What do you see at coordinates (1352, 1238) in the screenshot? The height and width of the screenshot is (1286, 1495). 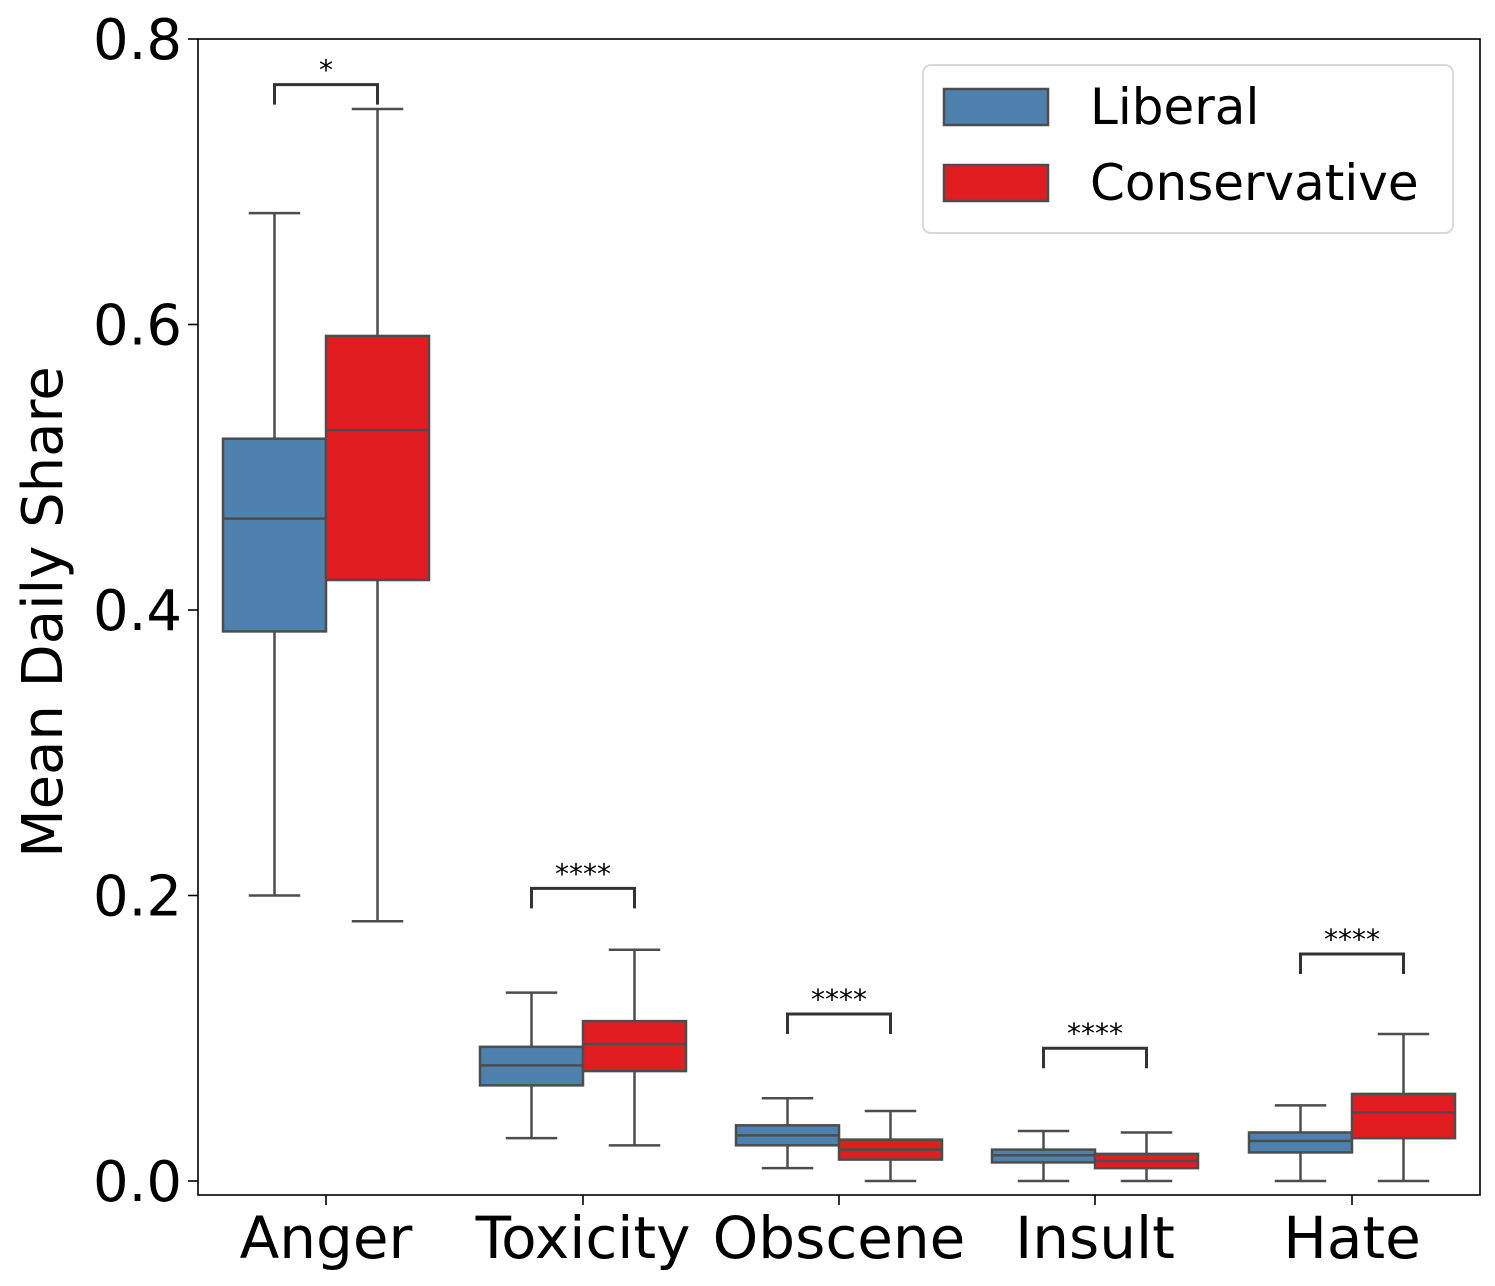 I see `x-tick-label: Hate` at bounding box center [1352, 1238].